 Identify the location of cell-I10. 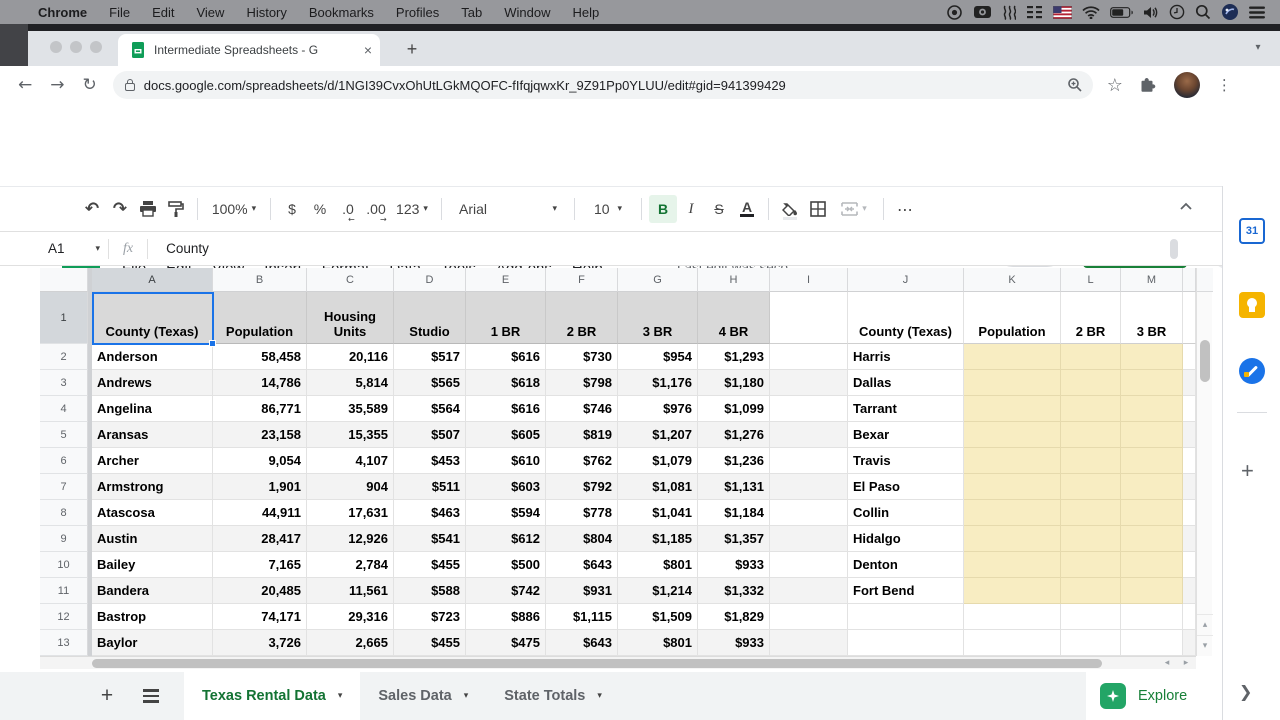
(809, 565).